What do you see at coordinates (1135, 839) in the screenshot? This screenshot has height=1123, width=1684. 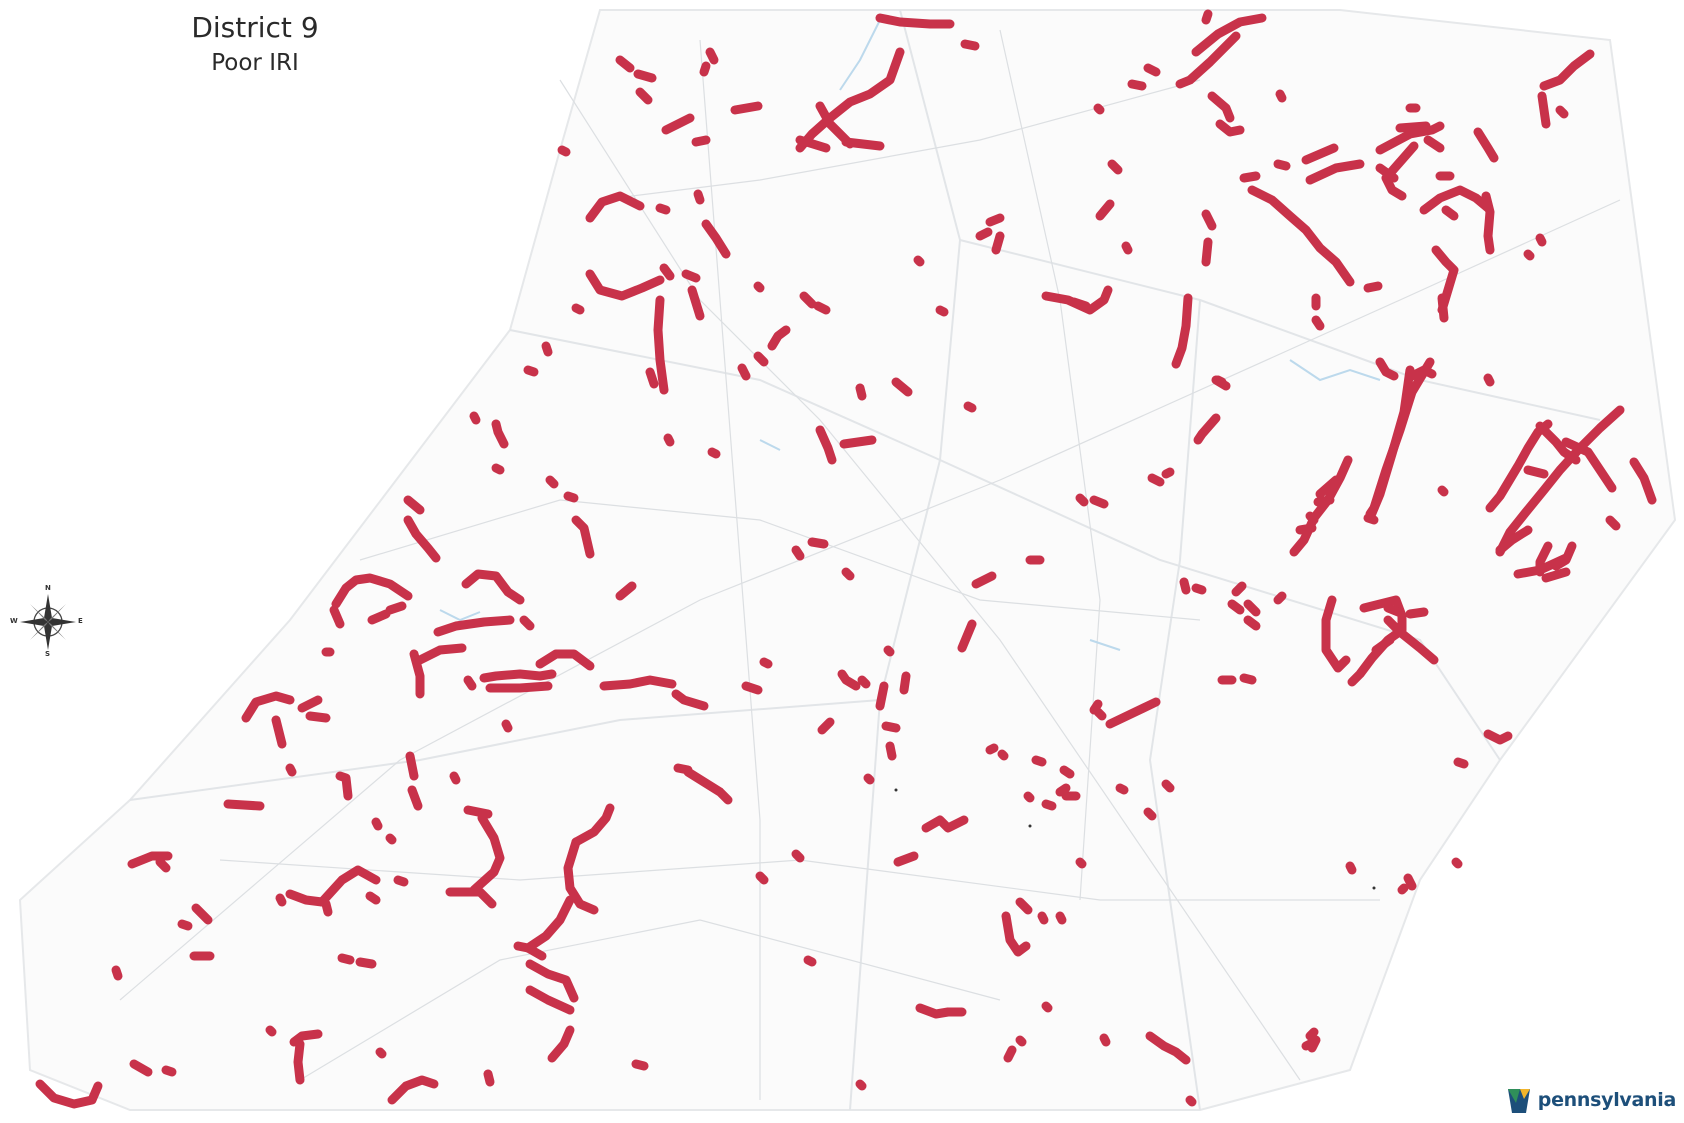 I see `map-points` at bounding box center [1135, 839].